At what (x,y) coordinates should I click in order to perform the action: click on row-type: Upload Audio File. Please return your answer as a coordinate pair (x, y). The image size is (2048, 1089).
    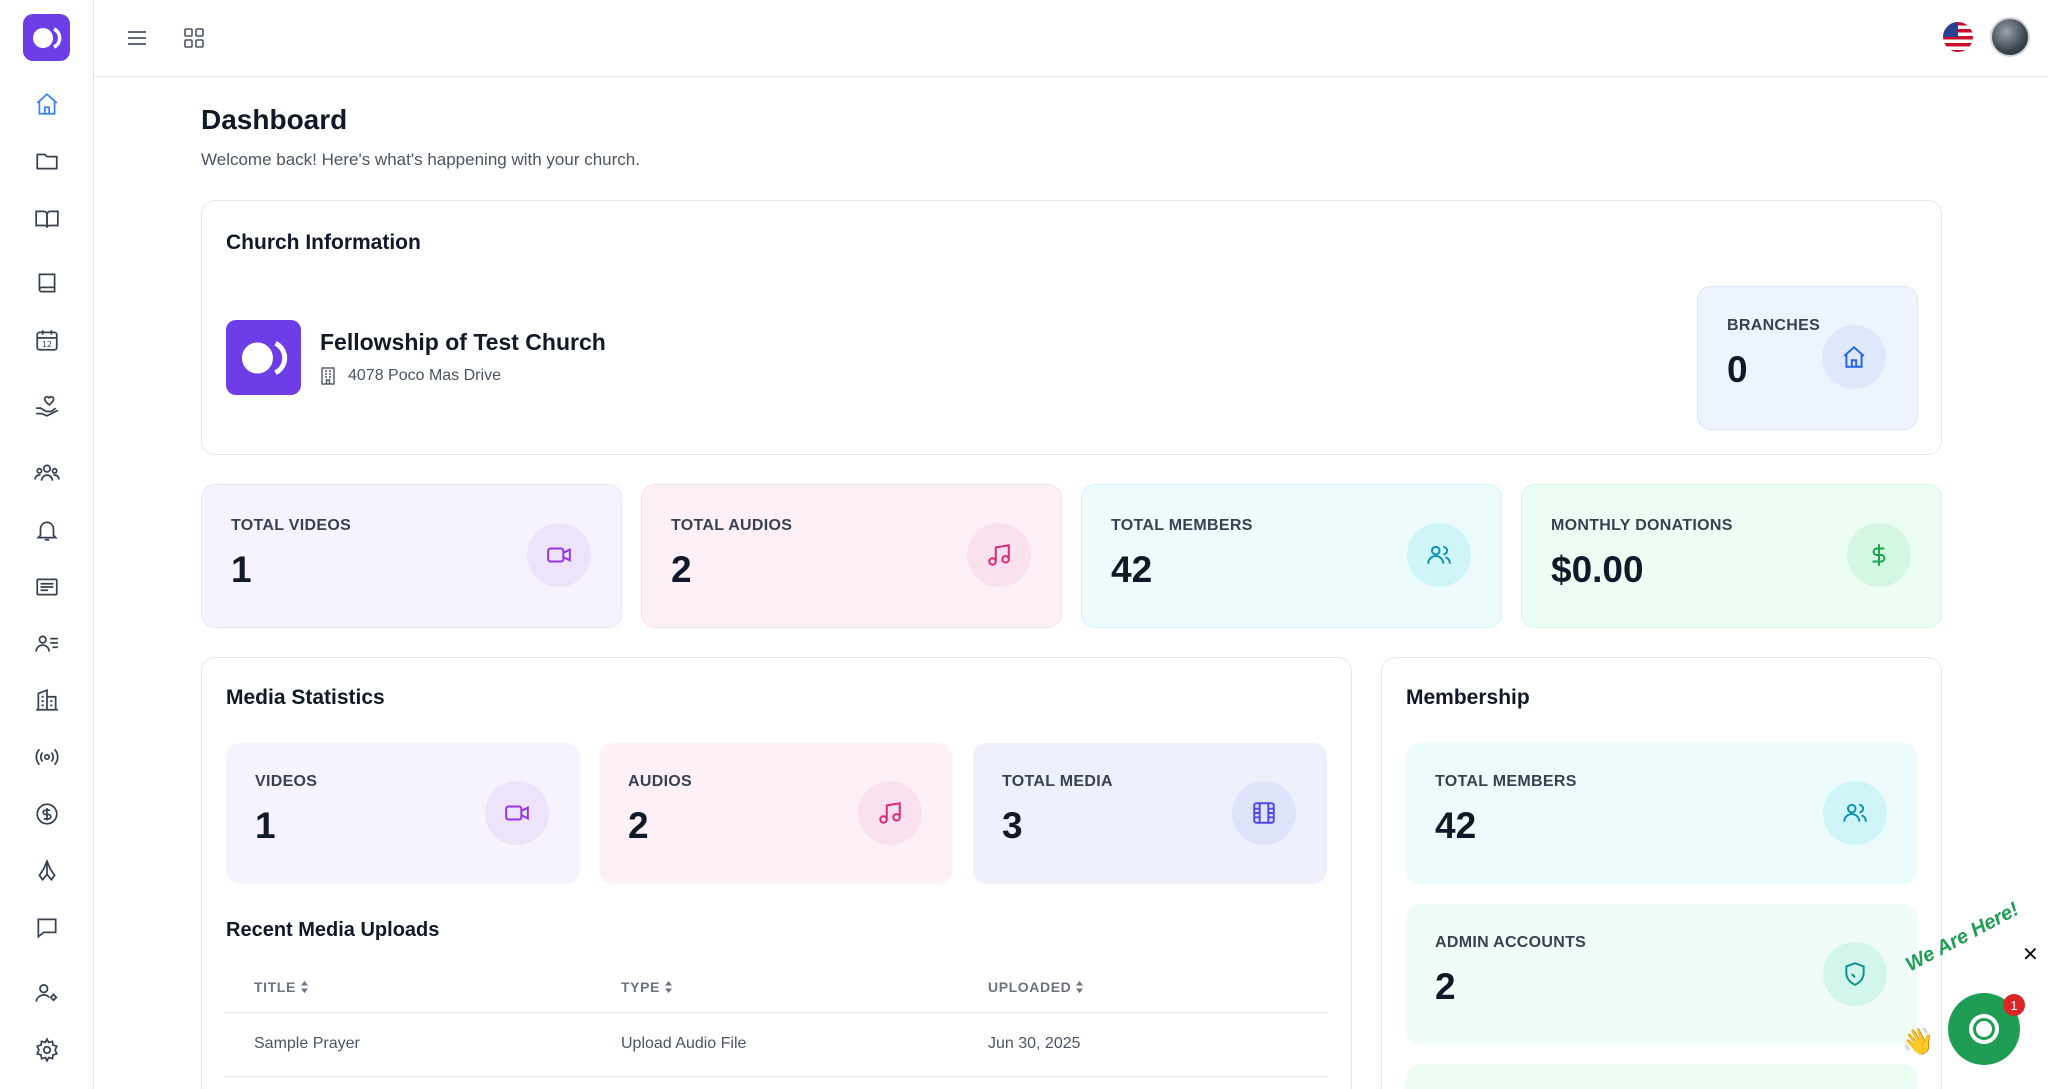
    Looking at the image, I should click on (684, 1043).